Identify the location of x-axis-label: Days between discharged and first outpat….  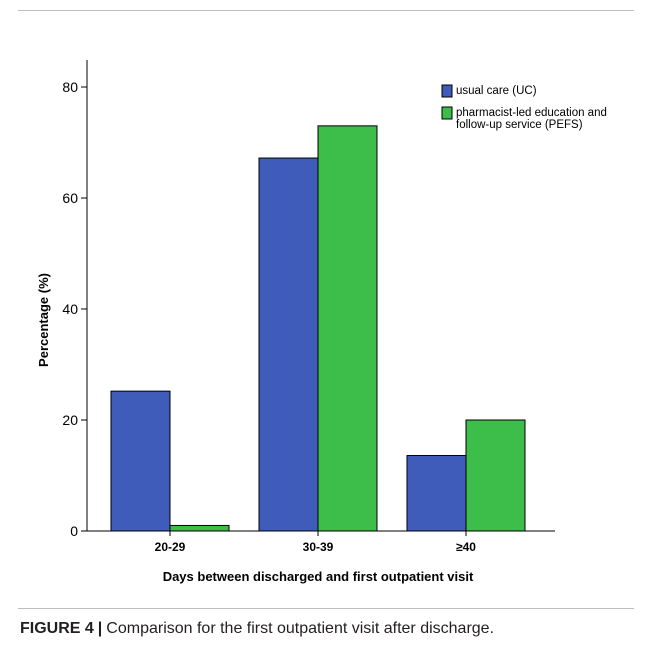
(318, 576).